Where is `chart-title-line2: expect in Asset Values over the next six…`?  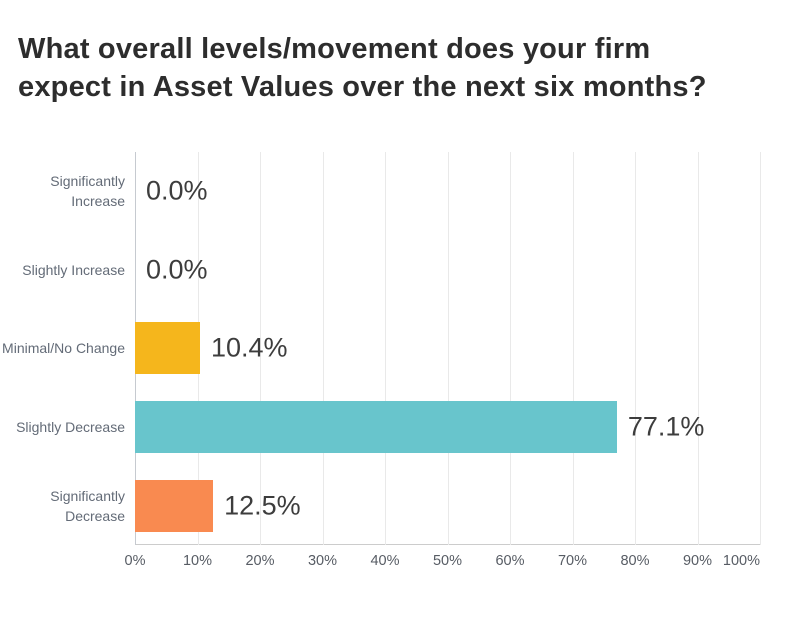
chart-title-line2: expect in Asset Values over the next six… is located at coordinates (362, 87).